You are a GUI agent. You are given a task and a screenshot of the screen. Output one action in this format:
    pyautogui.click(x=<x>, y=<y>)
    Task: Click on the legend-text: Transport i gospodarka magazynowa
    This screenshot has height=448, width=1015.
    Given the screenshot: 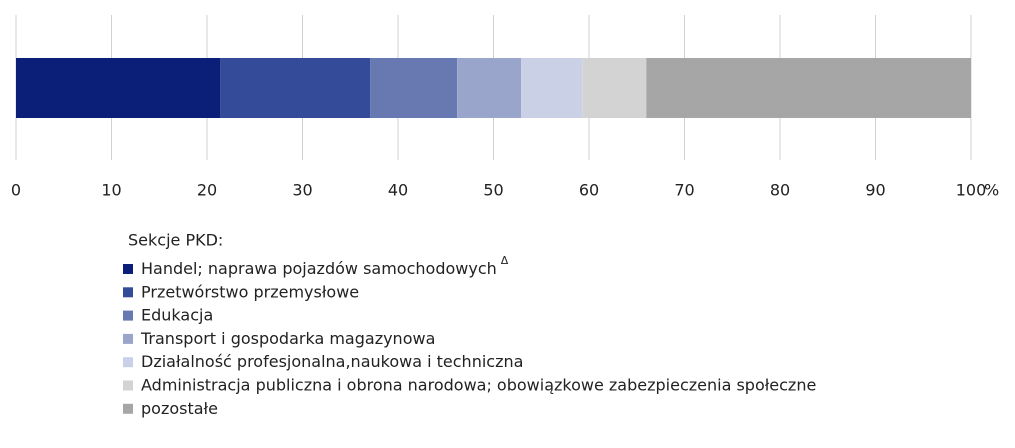 What is the action you would take?
    pyautogui.click(x=287, y=337)
    